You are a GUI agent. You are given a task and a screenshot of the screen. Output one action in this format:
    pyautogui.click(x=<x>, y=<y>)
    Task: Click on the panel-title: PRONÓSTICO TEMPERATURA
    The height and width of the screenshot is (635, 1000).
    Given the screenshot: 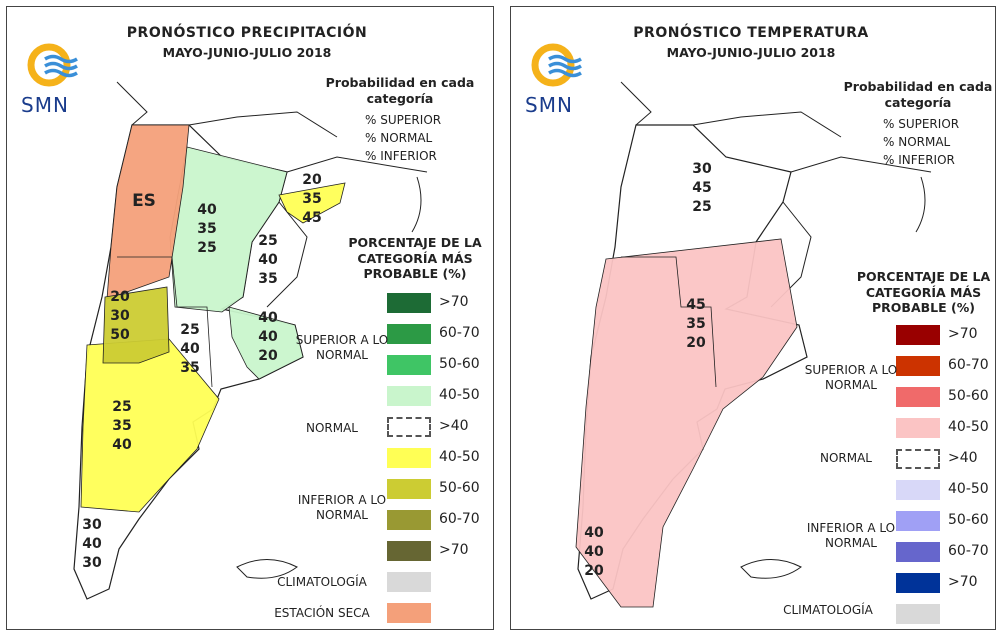 What is the action you would take?
    pyautogui.click(x=751, y=33)
    